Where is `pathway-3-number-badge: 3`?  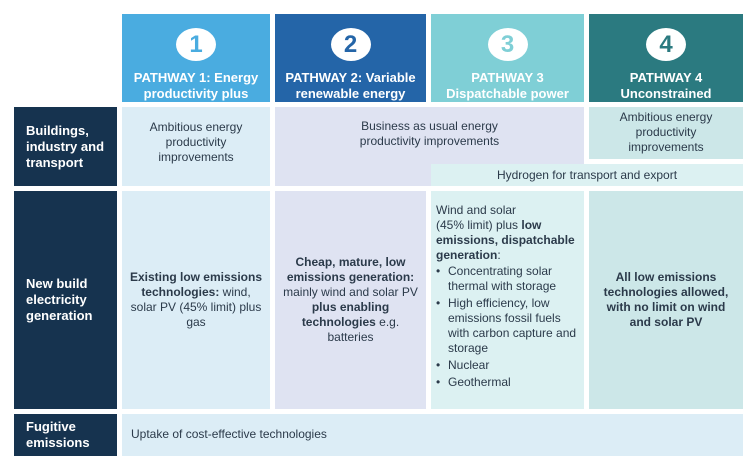 pathway-3-number-badge: 3 is located at coordinates (507, 44).